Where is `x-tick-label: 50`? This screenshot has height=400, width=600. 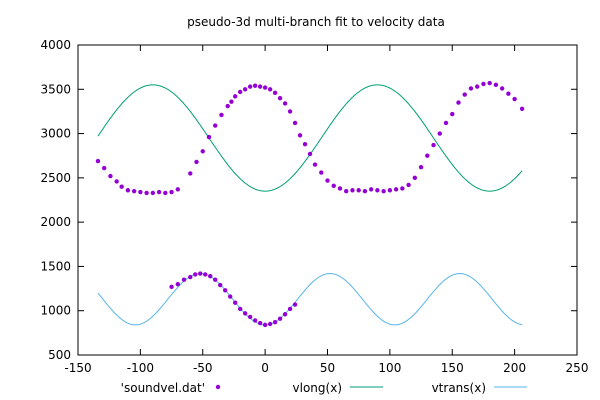 x-tick-label: 50 is located at coordinates (327, 368).